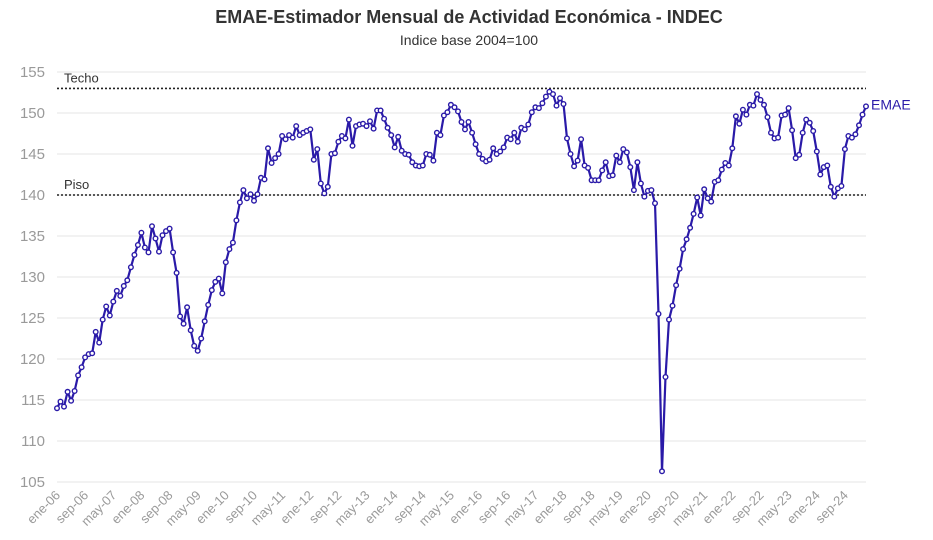  Describe the element at coordinates (831, 507) in the screenshot. I see `x-tick-label: sep-24` at that location.